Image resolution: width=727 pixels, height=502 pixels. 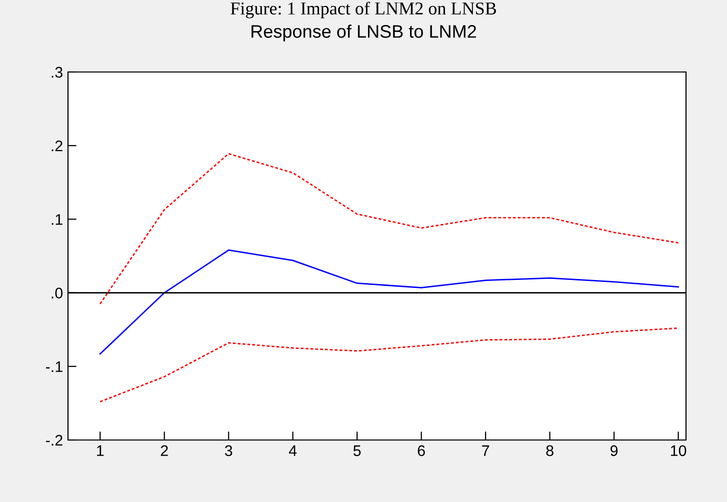 What do you see at coordinates (357, 450) in the screenshot?
I see `x-tick-label: 5` at bounding box center [357, 450].